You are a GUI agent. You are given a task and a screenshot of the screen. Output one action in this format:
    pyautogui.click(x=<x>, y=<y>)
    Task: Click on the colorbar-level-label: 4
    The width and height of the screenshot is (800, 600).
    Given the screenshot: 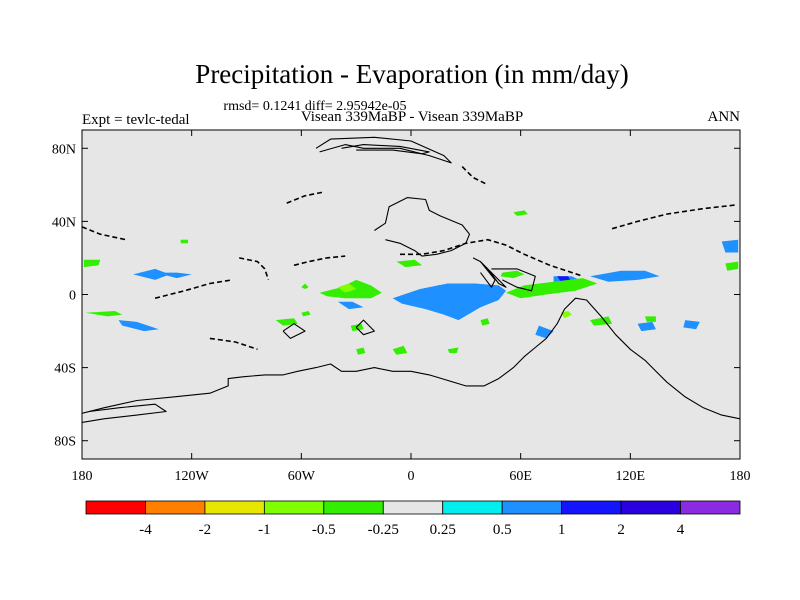 What is the action you would take?
    pyautogui.click(x=681, y=530)
    